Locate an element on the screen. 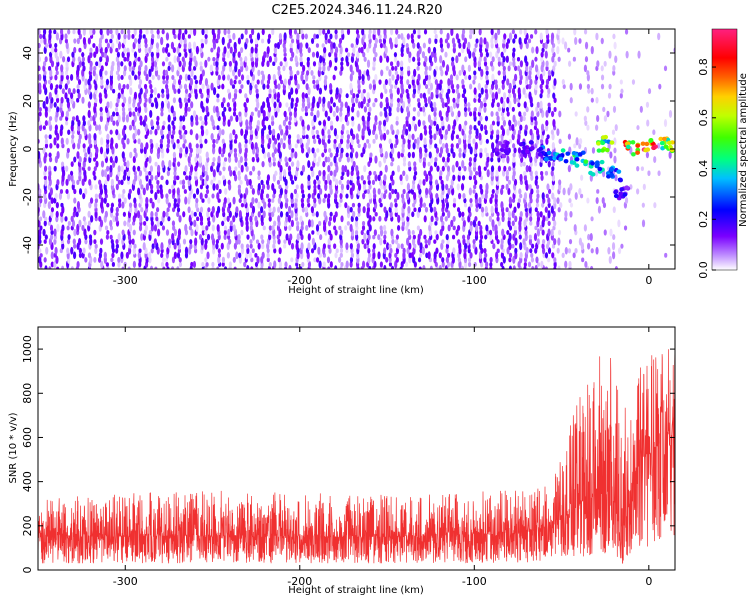  y-tick-label: 40 is located at coordinates (27, 53).